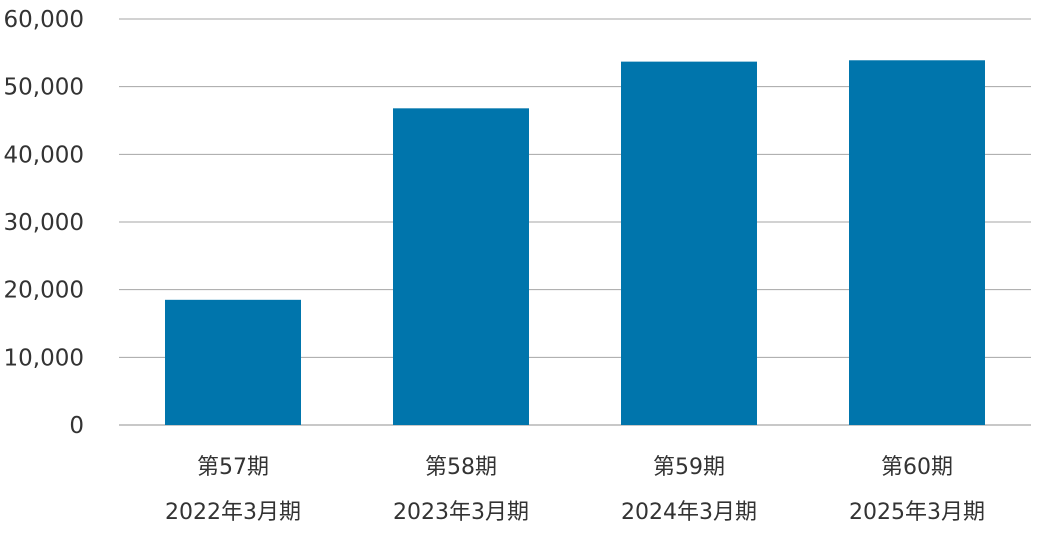 Image resolution: width=1046 pixels, height=538 pixels. I want to click on y-tick-label: 30,000, so click(44, 223).